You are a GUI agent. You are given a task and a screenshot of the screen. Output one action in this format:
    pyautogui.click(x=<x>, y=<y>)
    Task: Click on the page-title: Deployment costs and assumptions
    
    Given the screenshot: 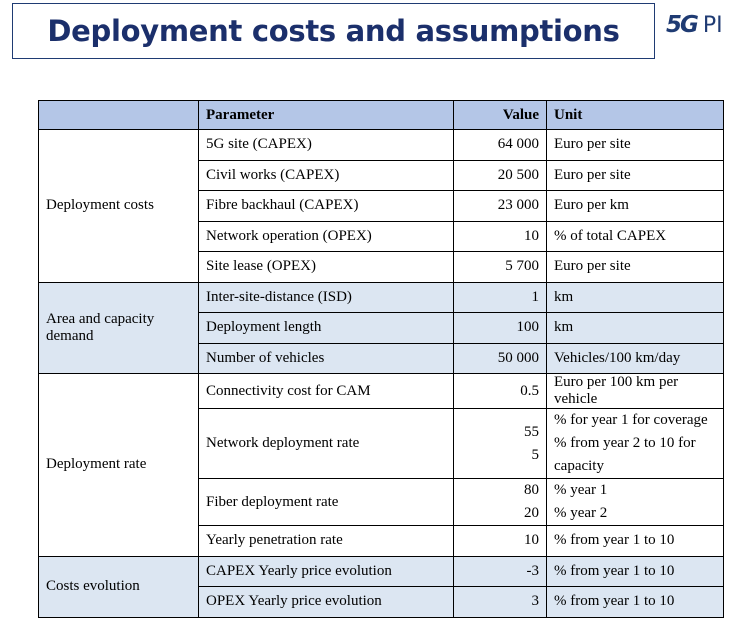 What is the action you would take?
    pyautogui.click(x=333, y=31)
    